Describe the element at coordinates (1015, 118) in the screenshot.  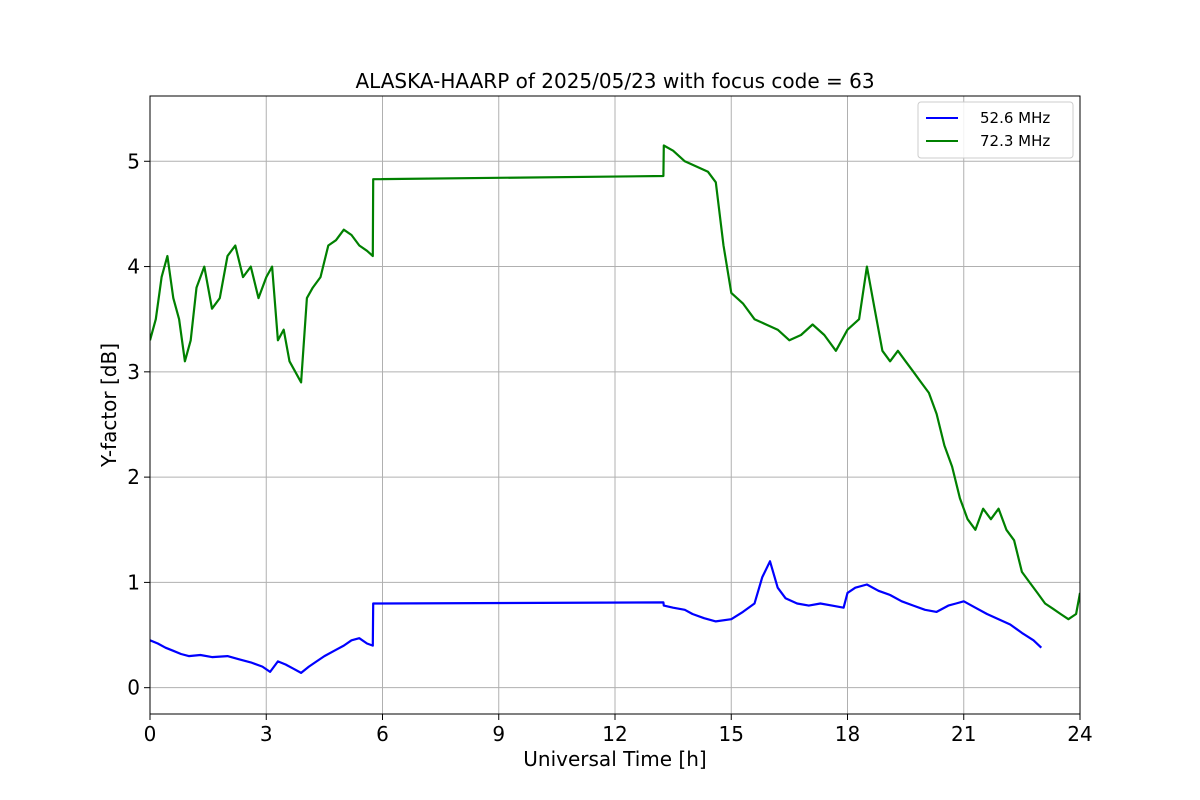
I see `legend-label: 52.6 MHz` at that location.